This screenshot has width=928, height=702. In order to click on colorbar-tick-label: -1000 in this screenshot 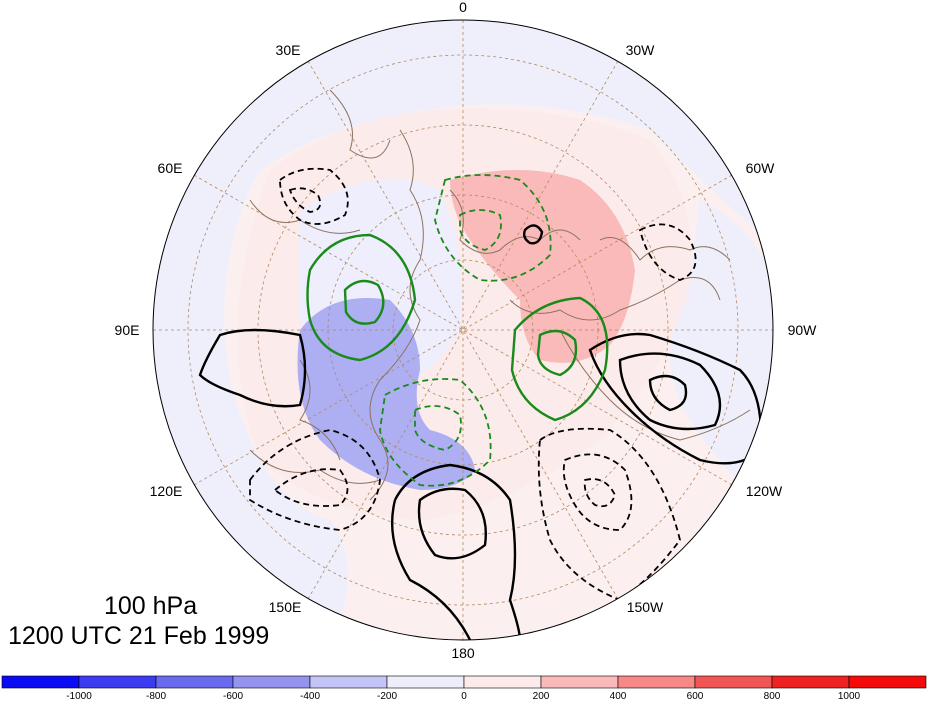, I will do `click(79, 696)`.